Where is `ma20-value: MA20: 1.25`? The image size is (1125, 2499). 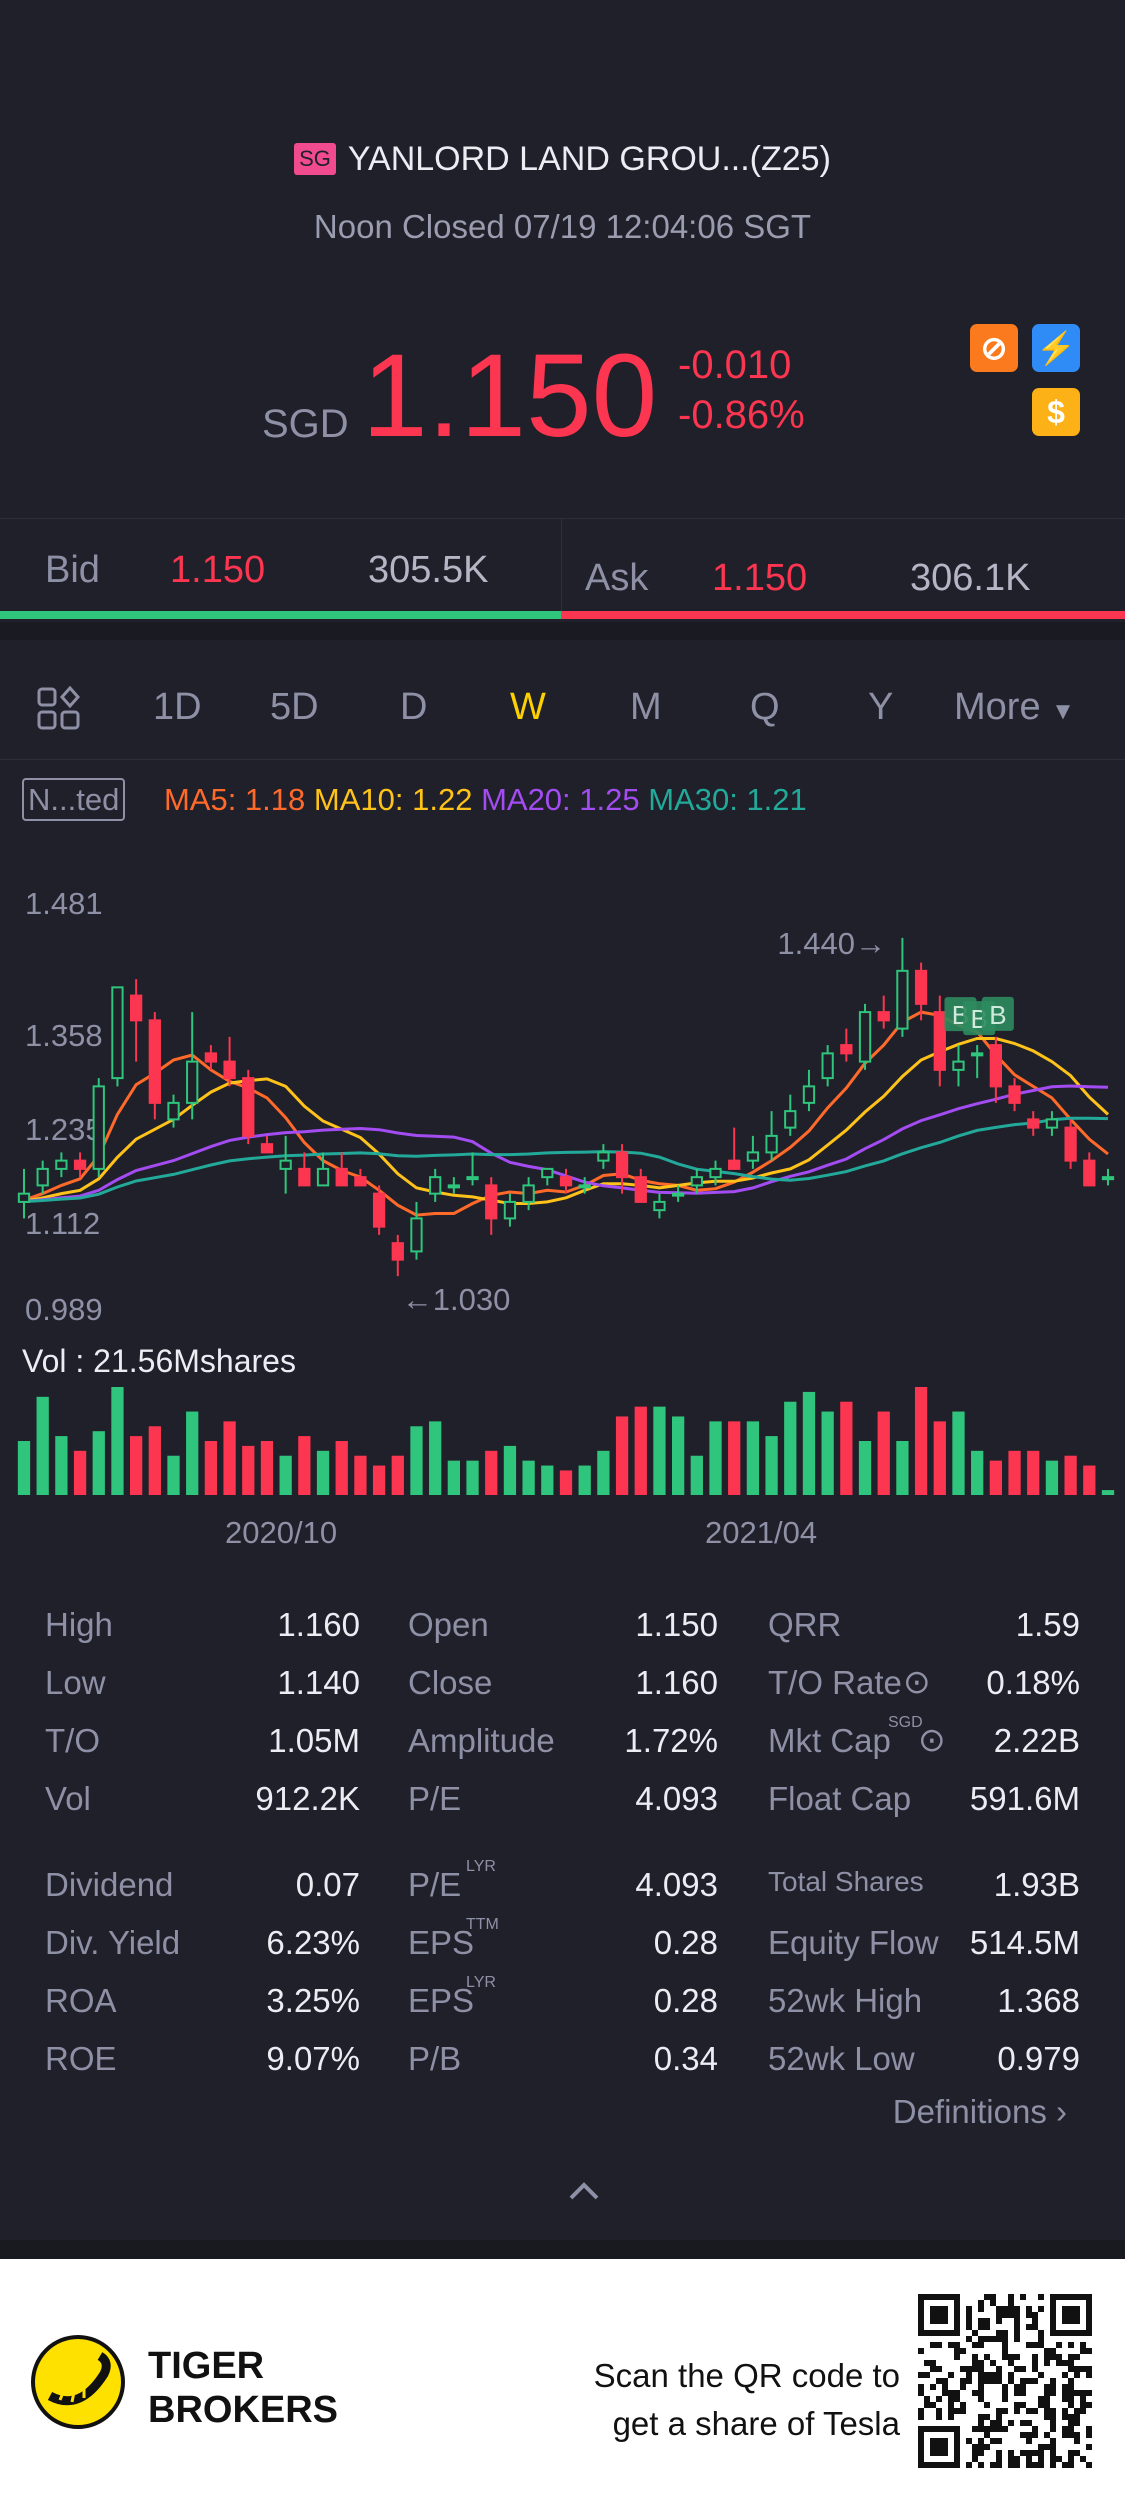 ma20-value: MA20: 1.25 is located at coordinates (560, 799).